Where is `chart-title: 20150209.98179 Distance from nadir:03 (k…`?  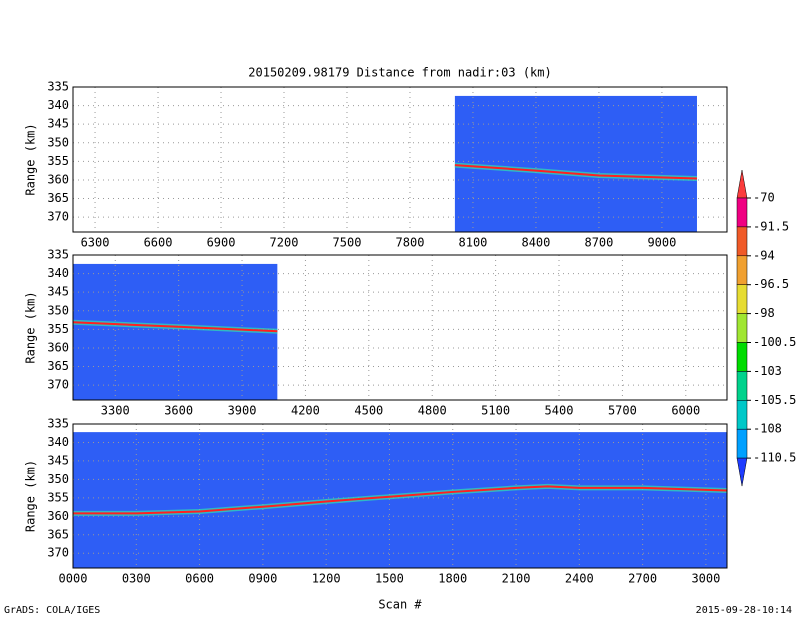 chart-title: 20150209.98179 Distance from nadir:03 (k… is located at coordinates (399, 73).